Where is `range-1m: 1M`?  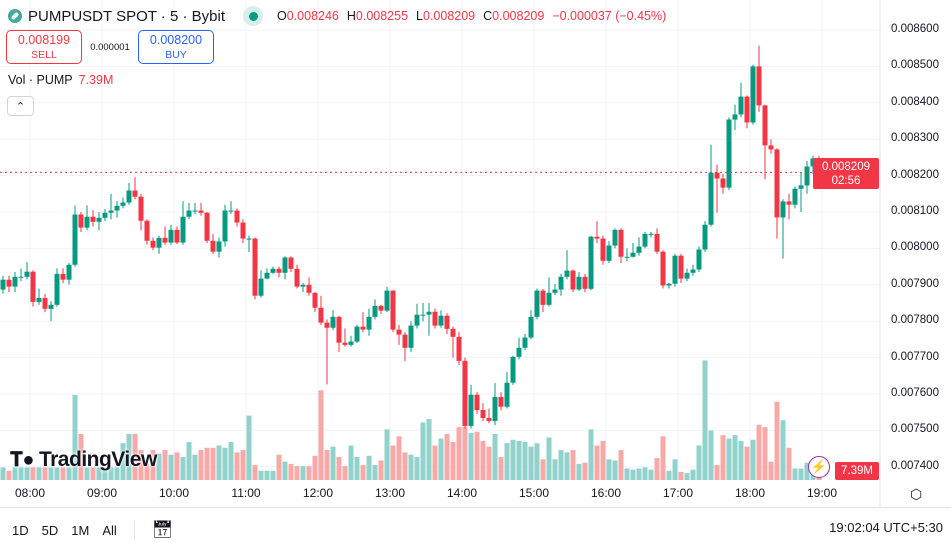
range-1m: 1M is located at coordinates (80, 530).